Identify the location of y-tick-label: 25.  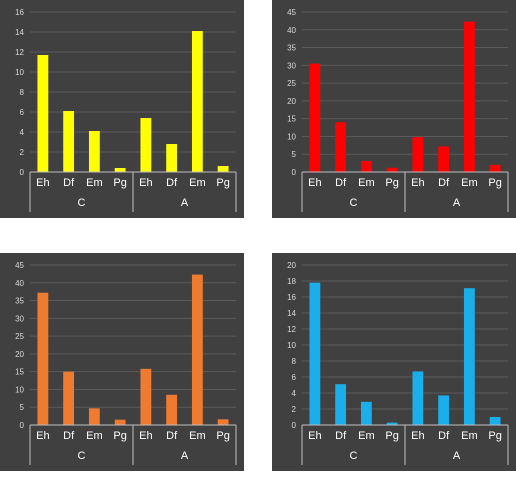
(291, 83).